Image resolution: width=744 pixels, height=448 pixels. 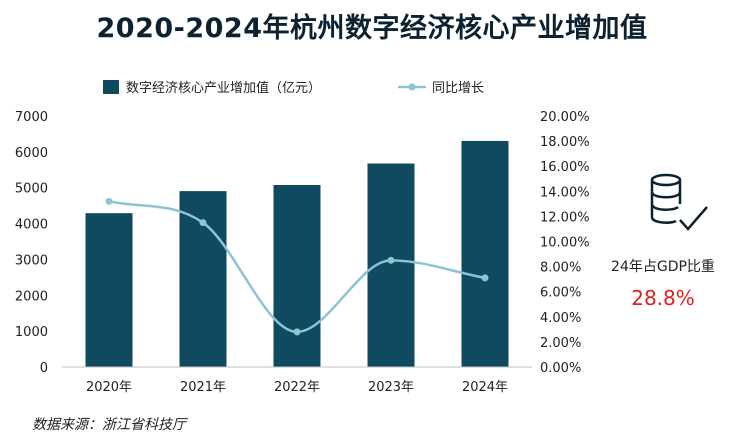 I want to click on left-tick-label: 2000, so click(x=31, y=296).